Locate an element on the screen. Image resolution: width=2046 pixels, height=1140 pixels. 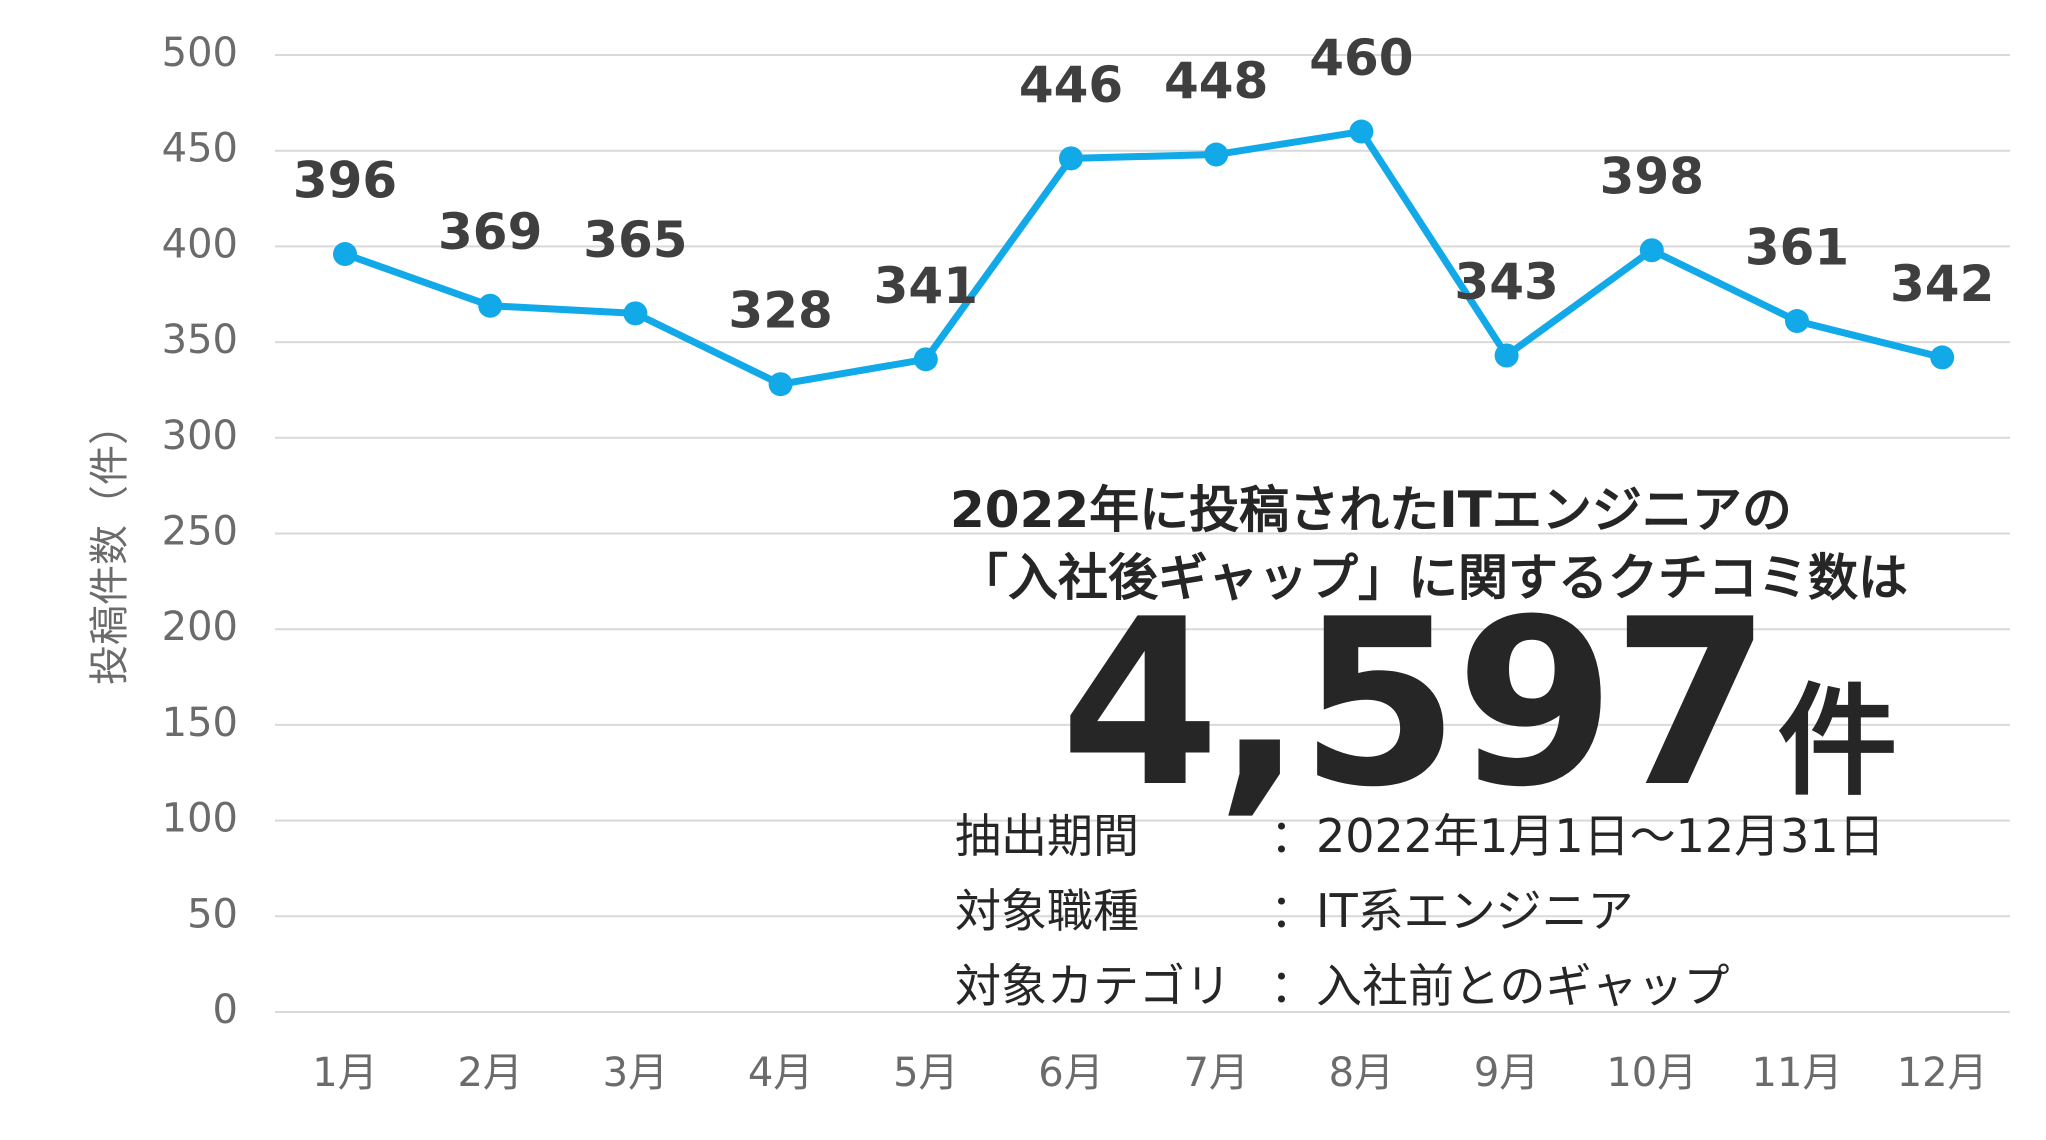
headline-line-2: 「入社後ギャップ」に関するクチコミ数は is located at coordinates (1433, 578).